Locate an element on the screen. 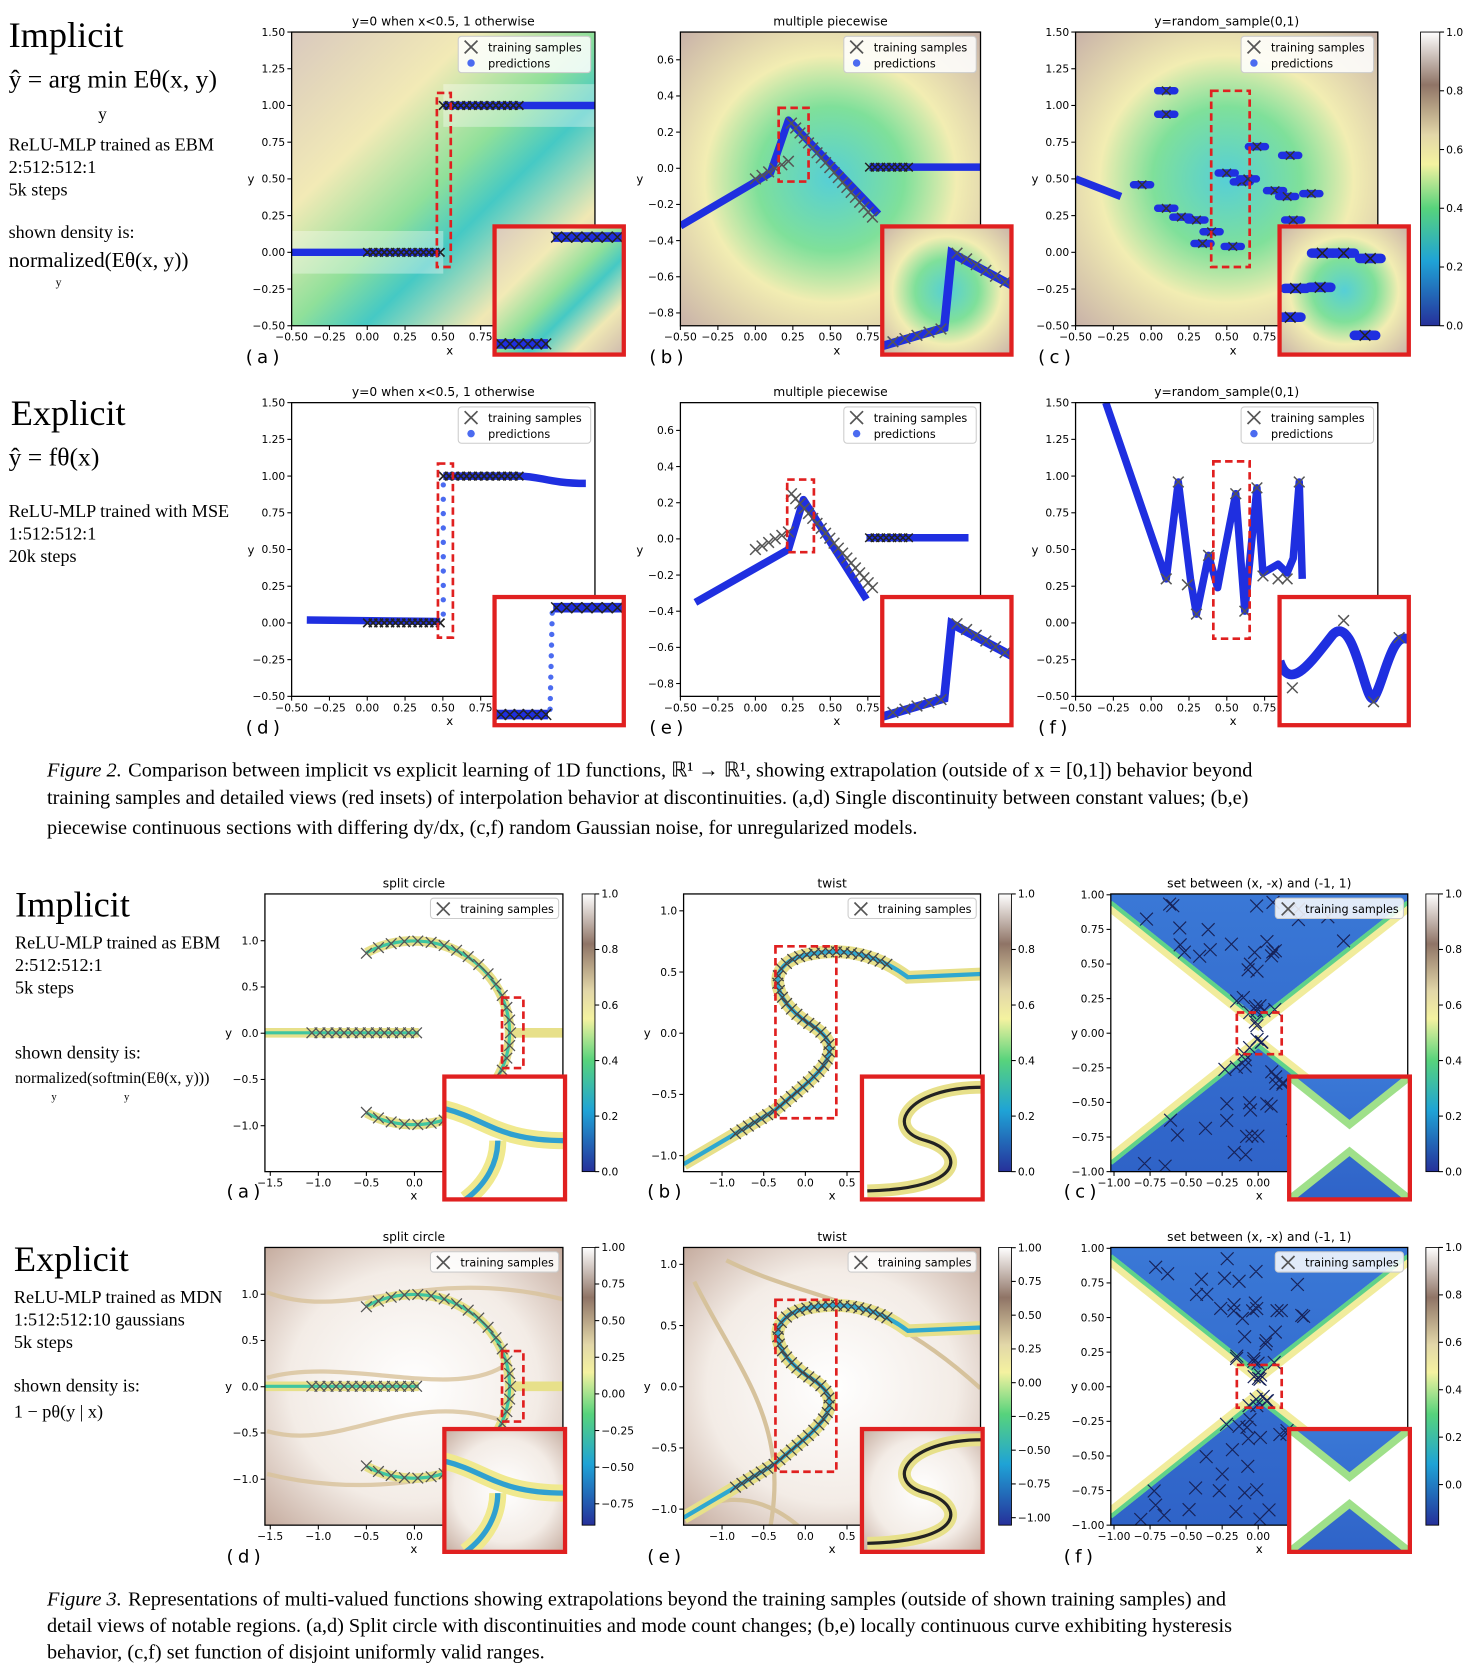 Image resolution: width=1474 pixels, height=1664 pixels. colorbar-tick-label: 0.2 is located at coordinates (1454, 267).